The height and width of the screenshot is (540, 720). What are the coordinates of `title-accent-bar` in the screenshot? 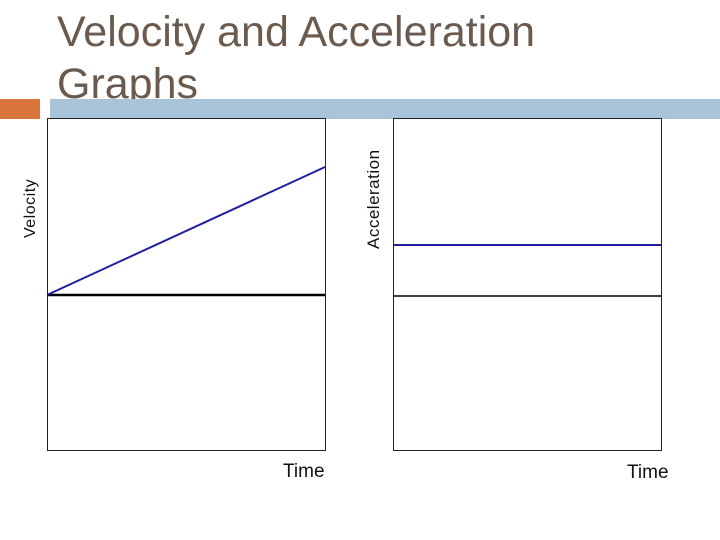 It's located at (385, 109).